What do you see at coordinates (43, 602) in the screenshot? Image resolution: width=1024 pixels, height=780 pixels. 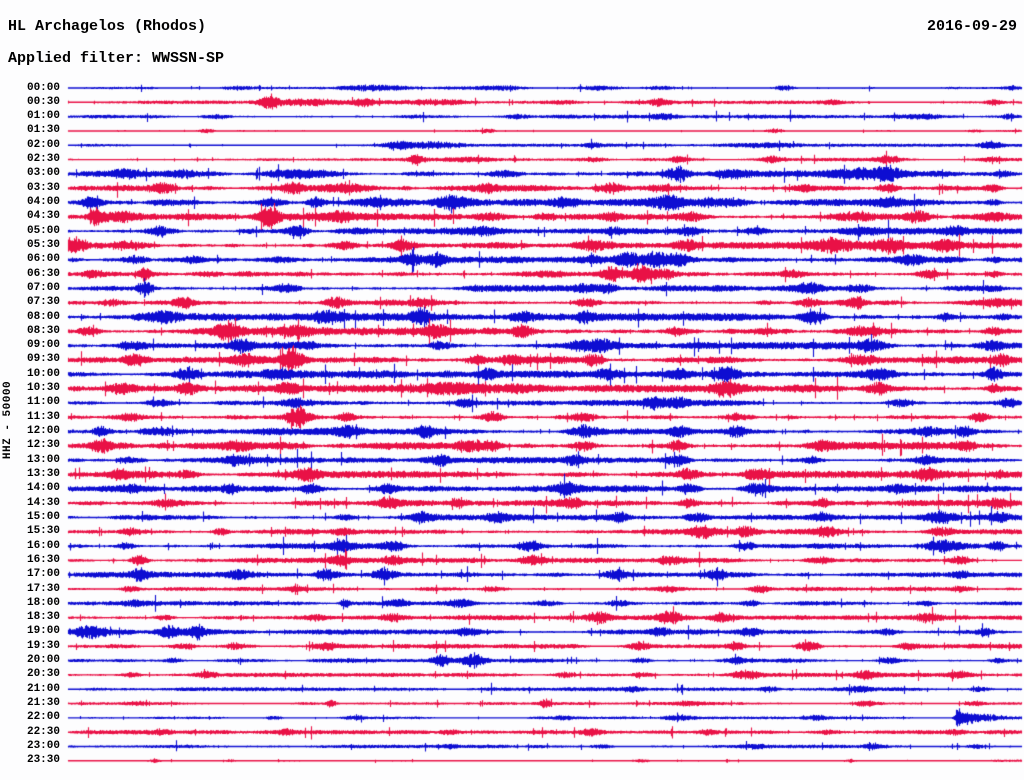 I see `time-label-18:00: 18:00` at bounding box center [43, 602].